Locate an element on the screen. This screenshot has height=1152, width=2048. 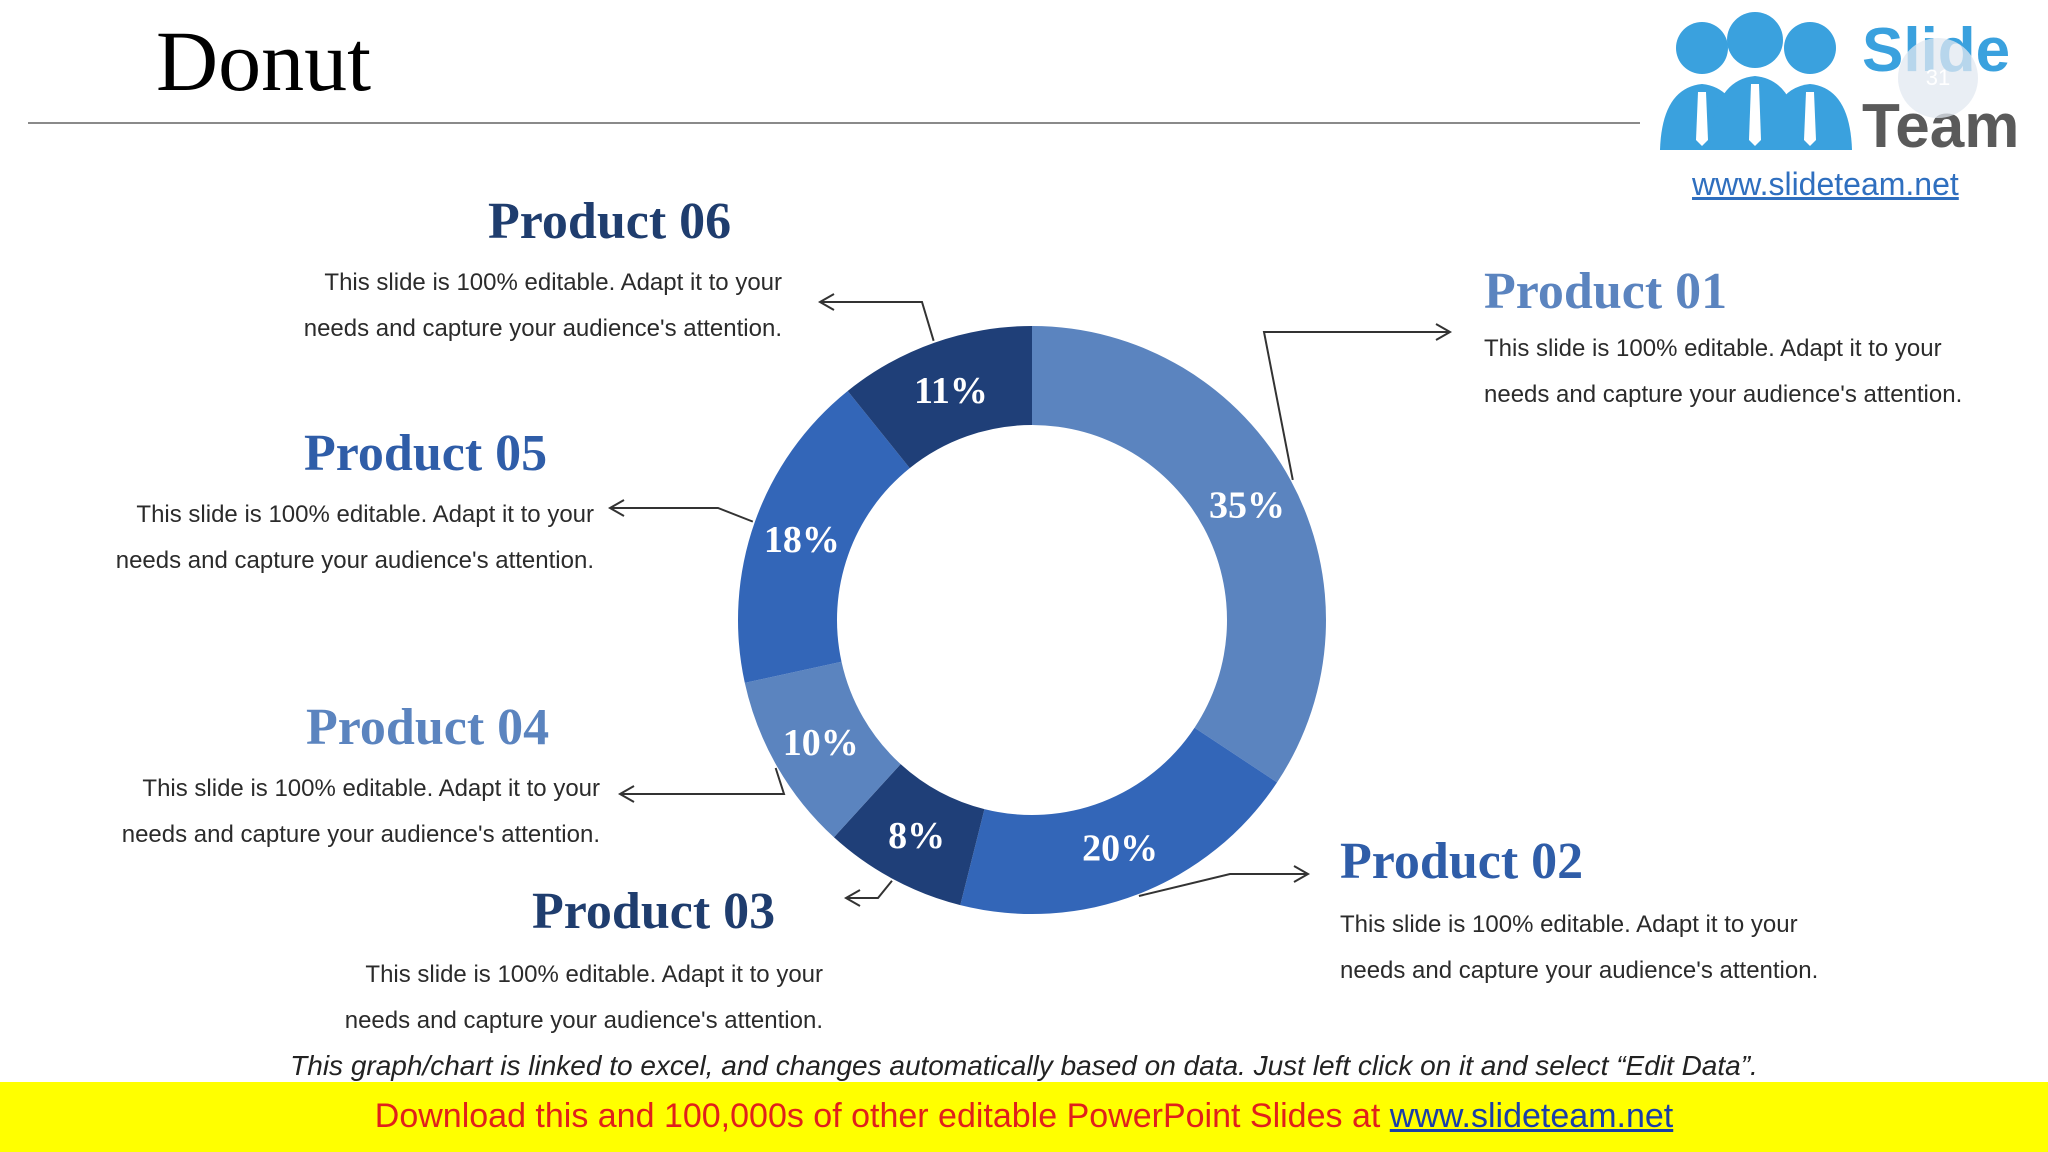
slice-value-label-1: 35% is located at coordinates (1247, 506).